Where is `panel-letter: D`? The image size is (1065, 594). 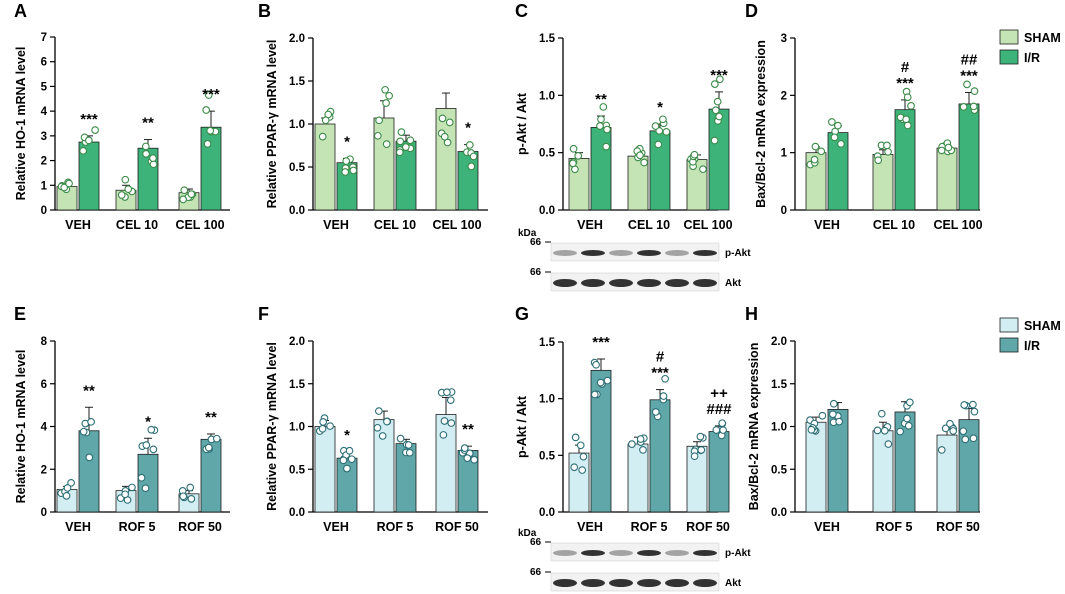 panel-letter: D is located at coordinates (751, 11).